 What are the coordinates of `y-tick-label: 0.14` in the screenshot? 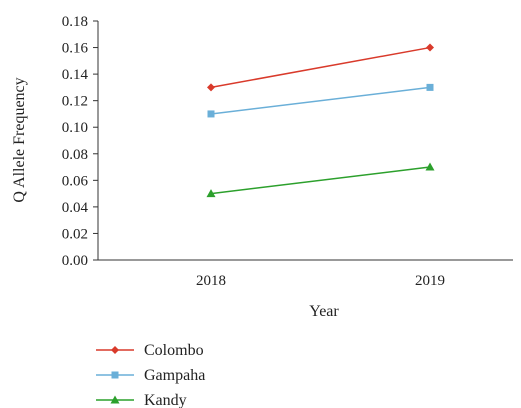 It's located at (75, 75).